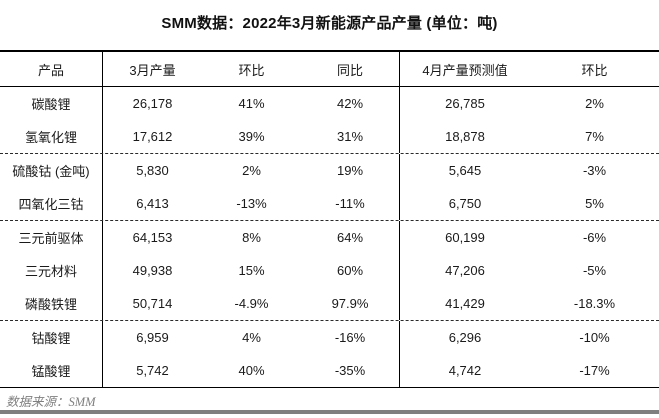 This screenshot has height=418, width=659. Describe the element at coordinates (594, 136) in the screenshot. I see `forecast-mom-cell: 7%` at that location.